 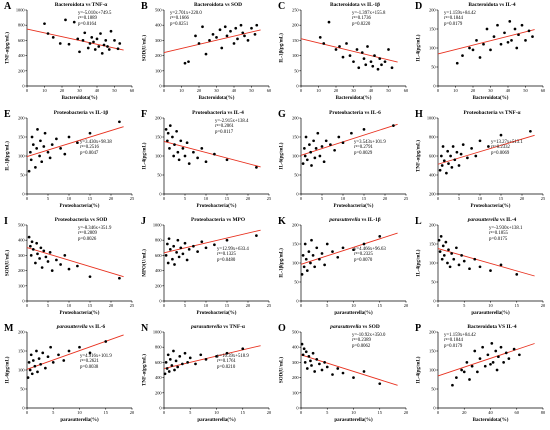 I want to click on panel-title: Bacteroidota vs IL-4, so click(x=492, y=5).